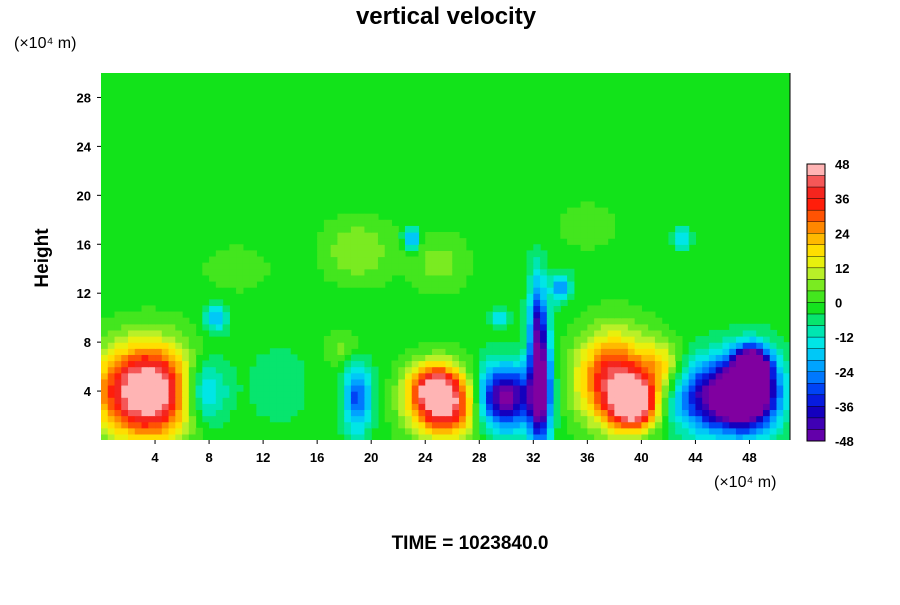 The image size is (900, 605). Describe the element at coordinates (745, 482) in the screenshot. I see `x-axis-unit: (×10⁴ m)` at that location.